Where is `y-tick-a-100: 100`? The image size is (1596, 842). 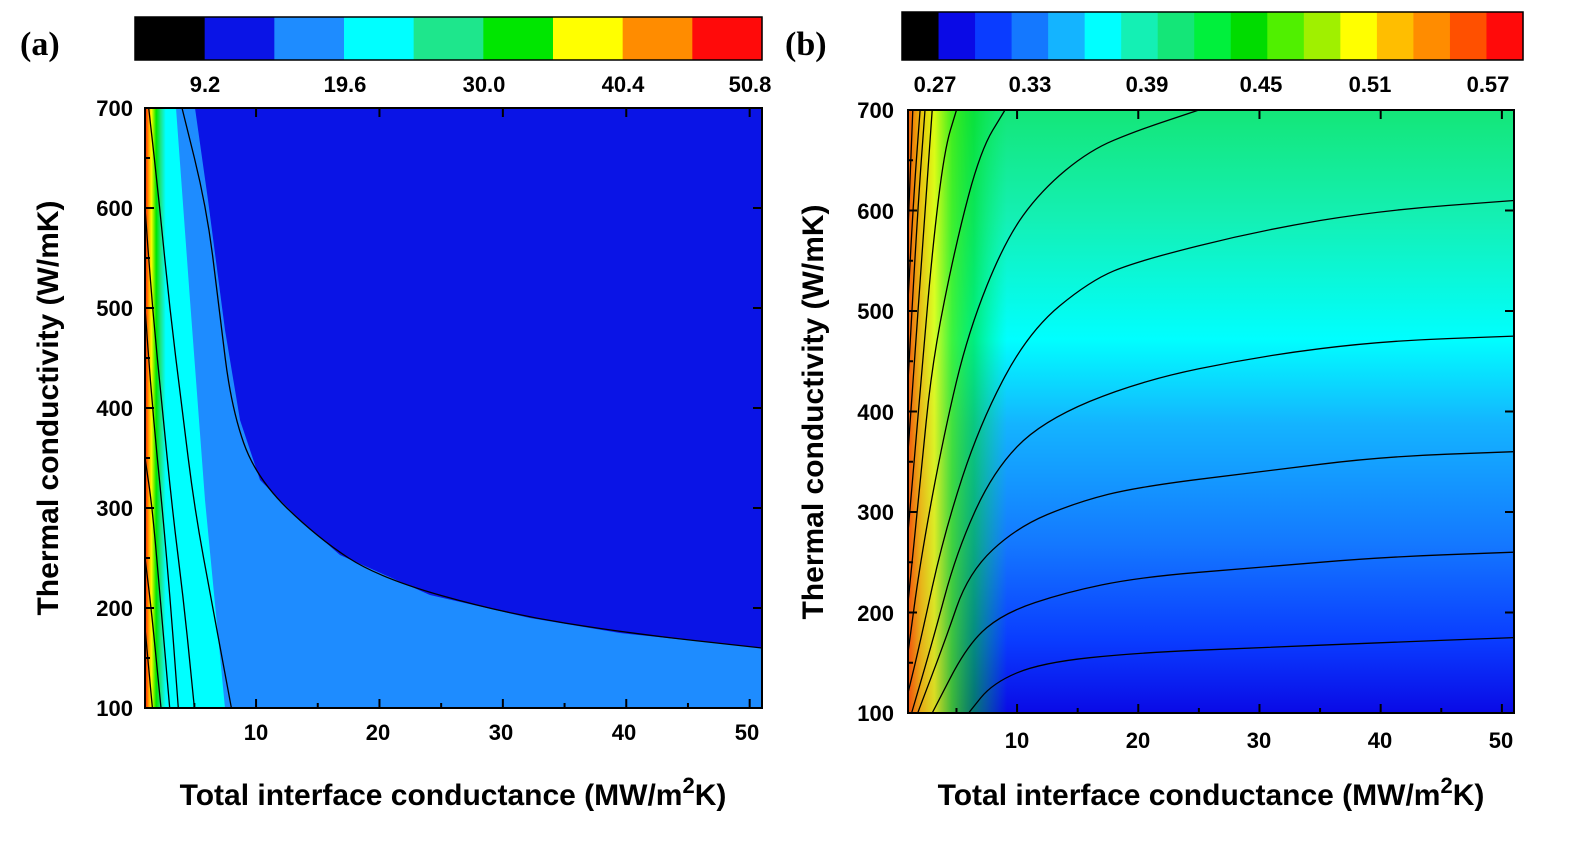 y-tick-a-100: 100 is located at coordinates (114, 708).